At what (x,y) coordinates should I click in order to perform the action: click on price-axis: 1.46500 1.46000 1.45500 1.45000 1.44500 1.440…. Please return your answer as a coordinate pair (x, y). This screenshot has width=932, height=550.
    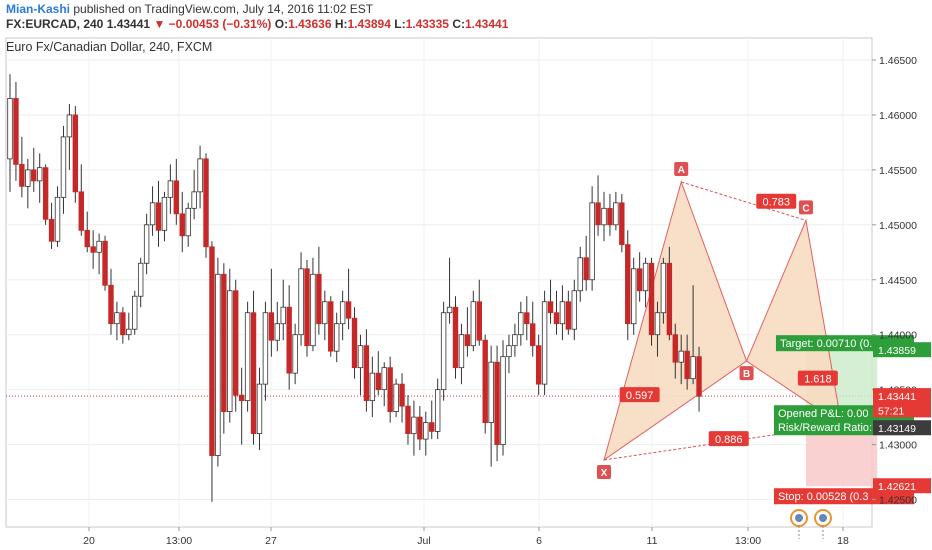
    Looking at the image, I should click on (901, 281).